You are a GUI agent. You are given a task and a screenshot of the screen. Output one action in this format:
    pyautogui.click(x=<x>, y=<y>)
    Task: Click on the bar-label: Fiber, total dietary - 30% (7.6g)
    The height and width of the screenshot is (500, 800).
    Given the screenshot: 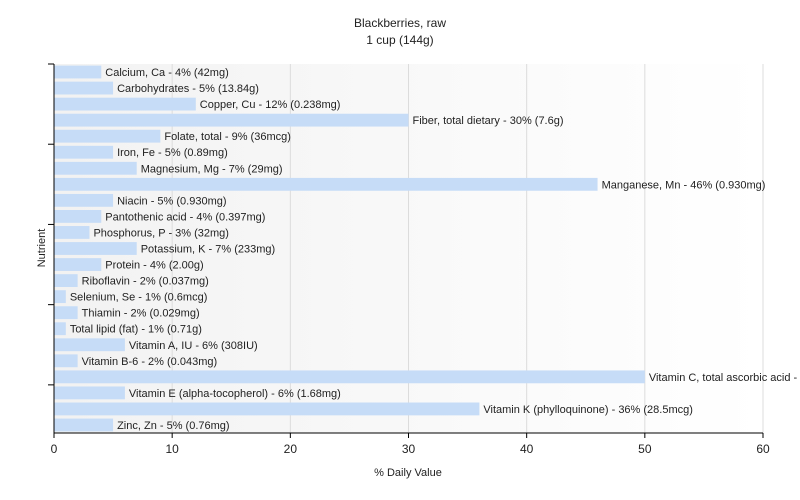 What is the action you would take?
    pyautogui.click(x=488, y=121)
    